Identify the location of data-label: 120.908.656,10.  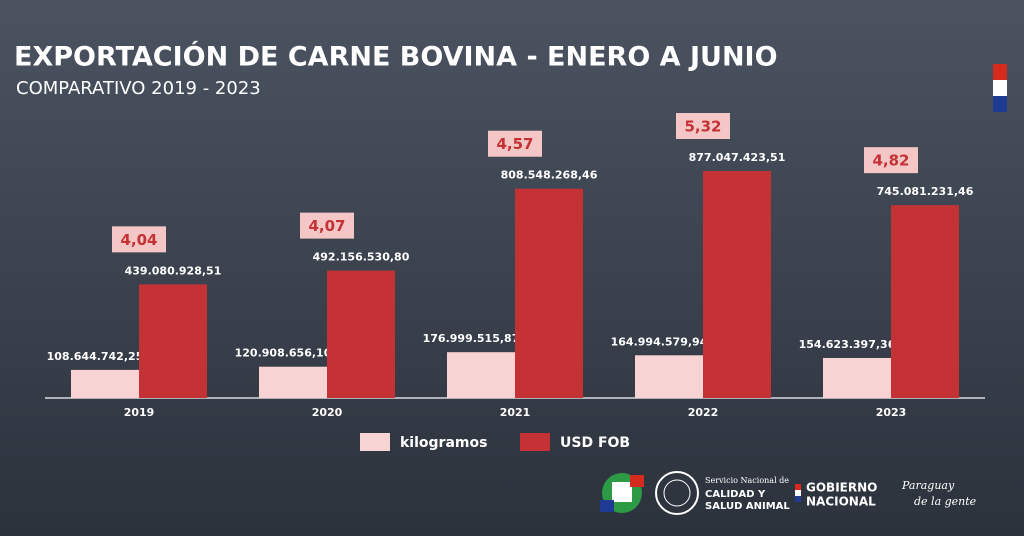
(283, 353).